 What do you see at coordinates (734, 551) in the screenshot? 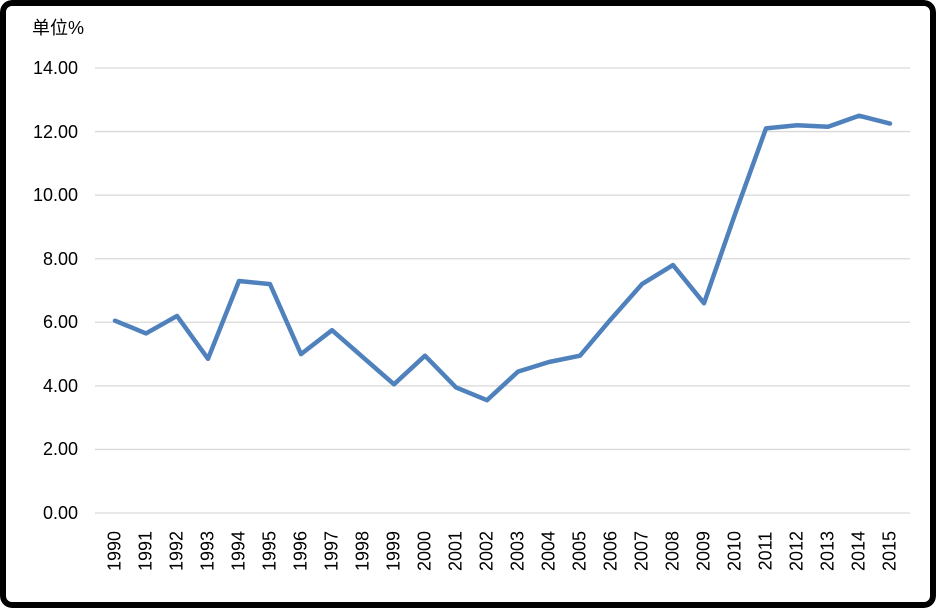
I see `x-tick-label: 2010` at bounding box center [734, 551].